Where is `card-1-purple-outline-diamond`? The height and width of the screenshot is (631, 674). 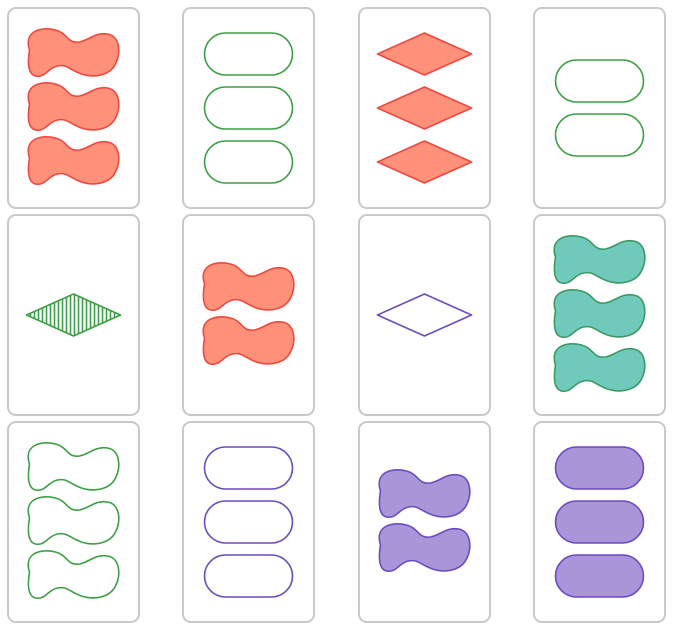
card-1-purple-outline-diamond is located at coordinates (424, 315).